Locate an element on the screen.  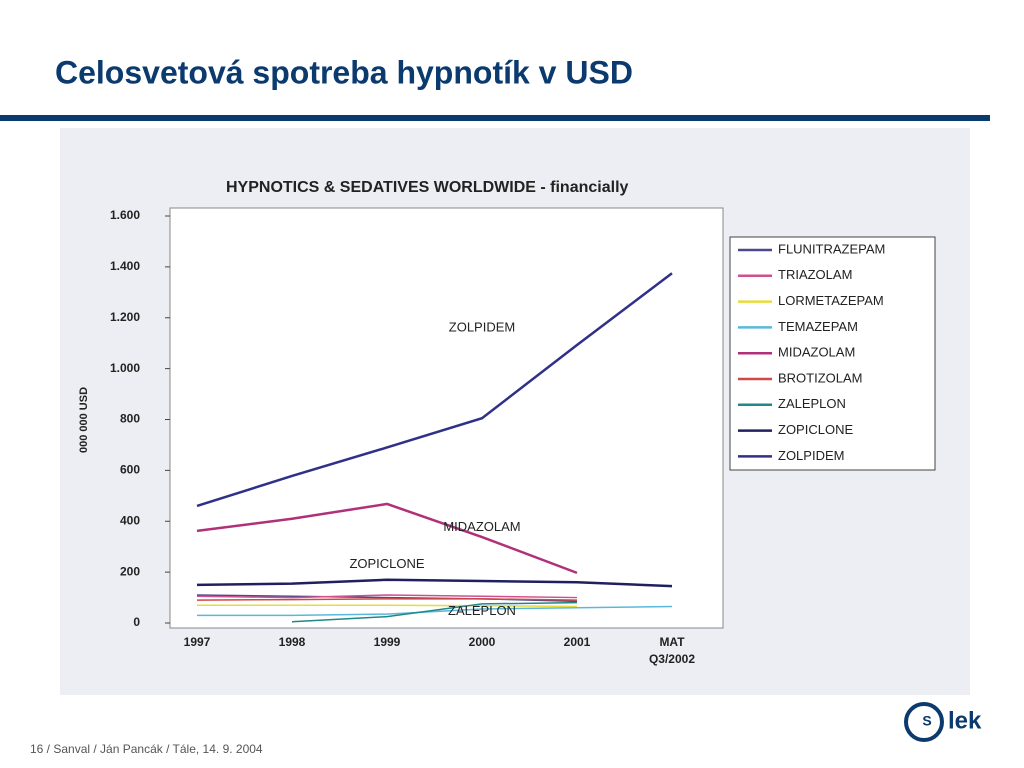
legend-label: TRIAZOLAM is located at coordinates (815, 274).